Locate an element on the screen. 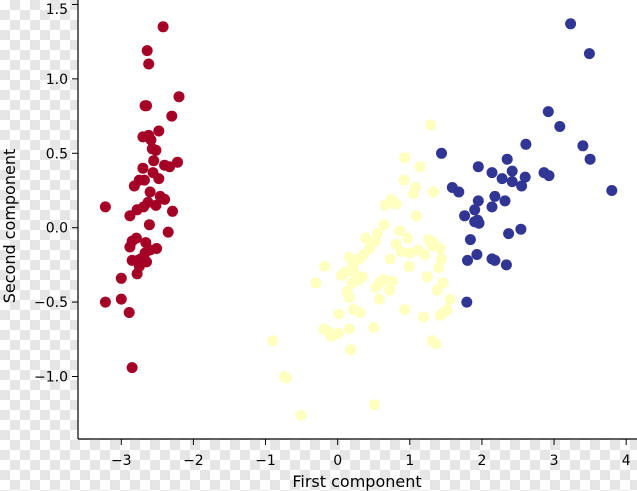  x-tick-label: 2 is located at coordinates (481, 461).